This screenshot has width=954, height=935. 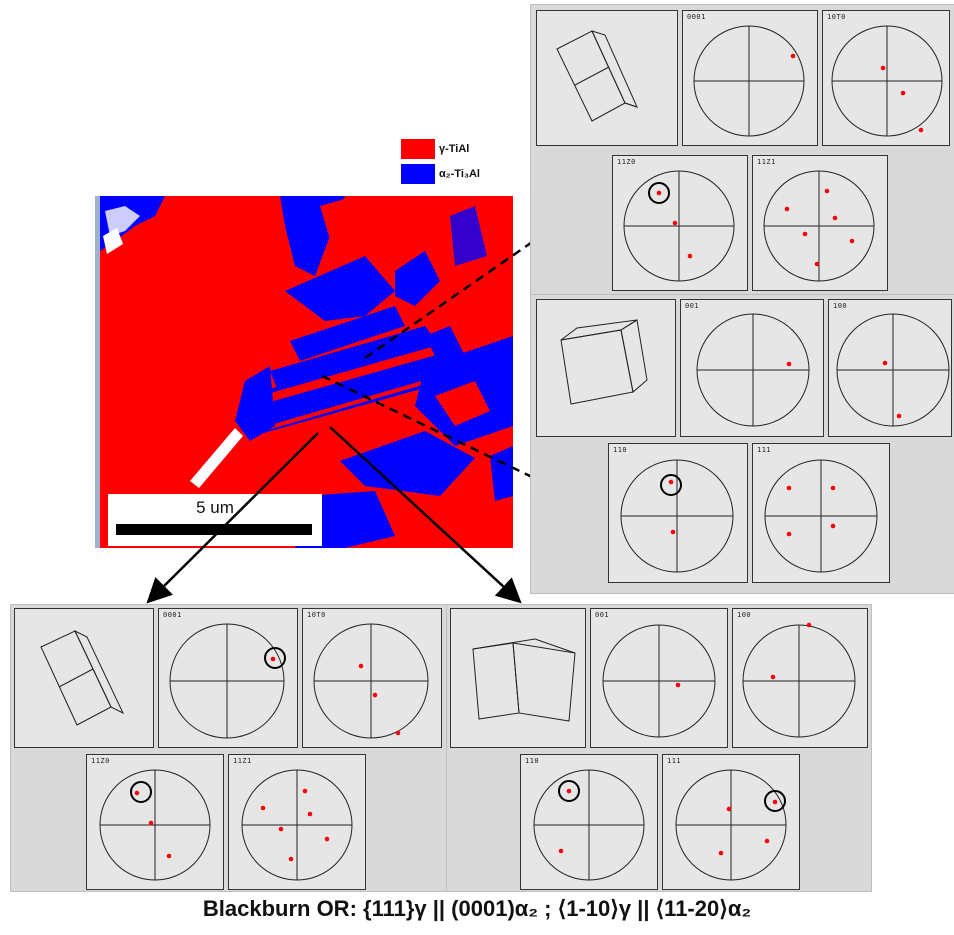 I want to click on pole-figure-br-4: 111, so click(x=731, y=822).